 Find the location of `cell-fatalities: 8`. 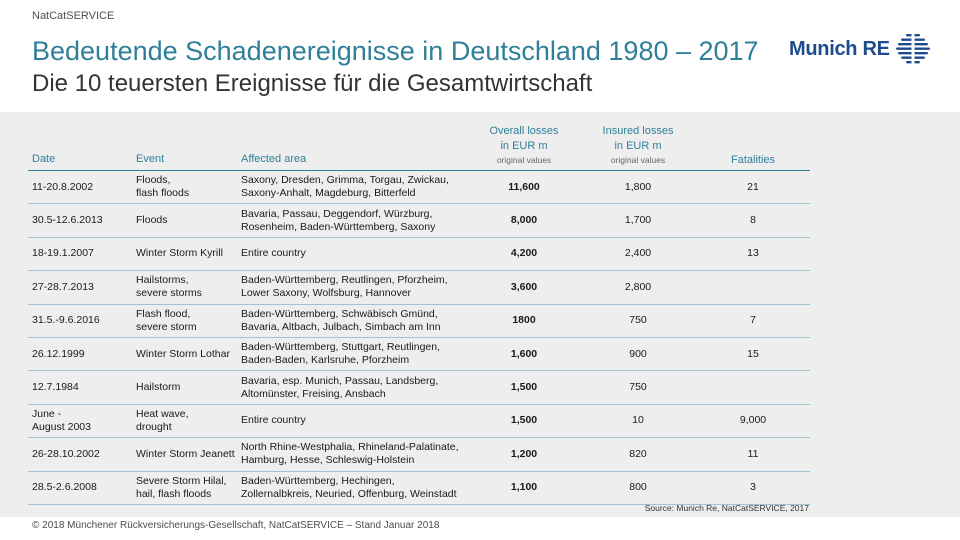

cell-fatalities: 8 is located at coordinates (753, 220).